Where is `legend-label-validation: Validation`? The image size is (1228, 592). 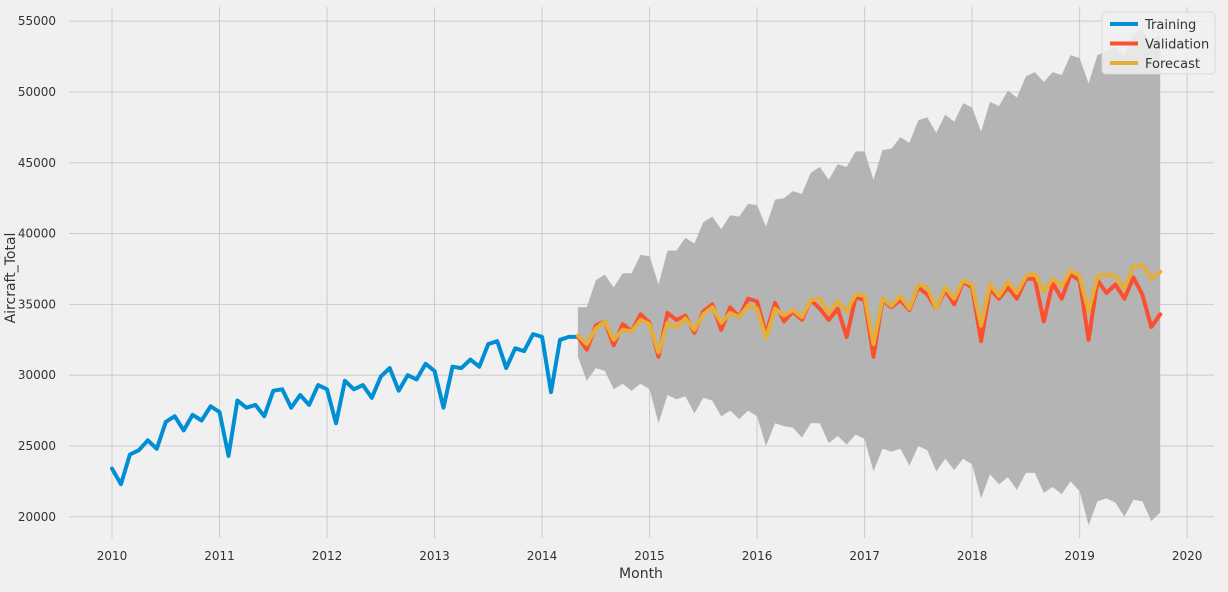
legend-label-validation: Validation is located at coordinates (1177, 45).